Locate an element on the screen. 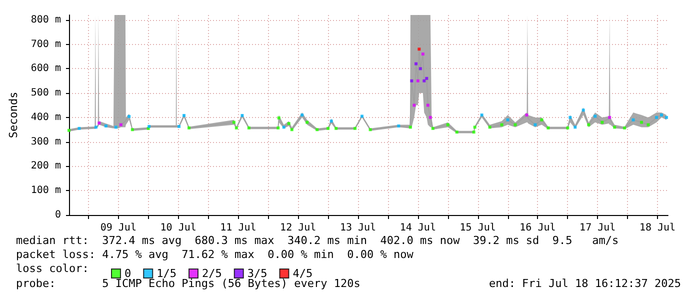 This screenshot has height=297, width=697. y-tick-label: 700 m is located at coordinates (45, 44).